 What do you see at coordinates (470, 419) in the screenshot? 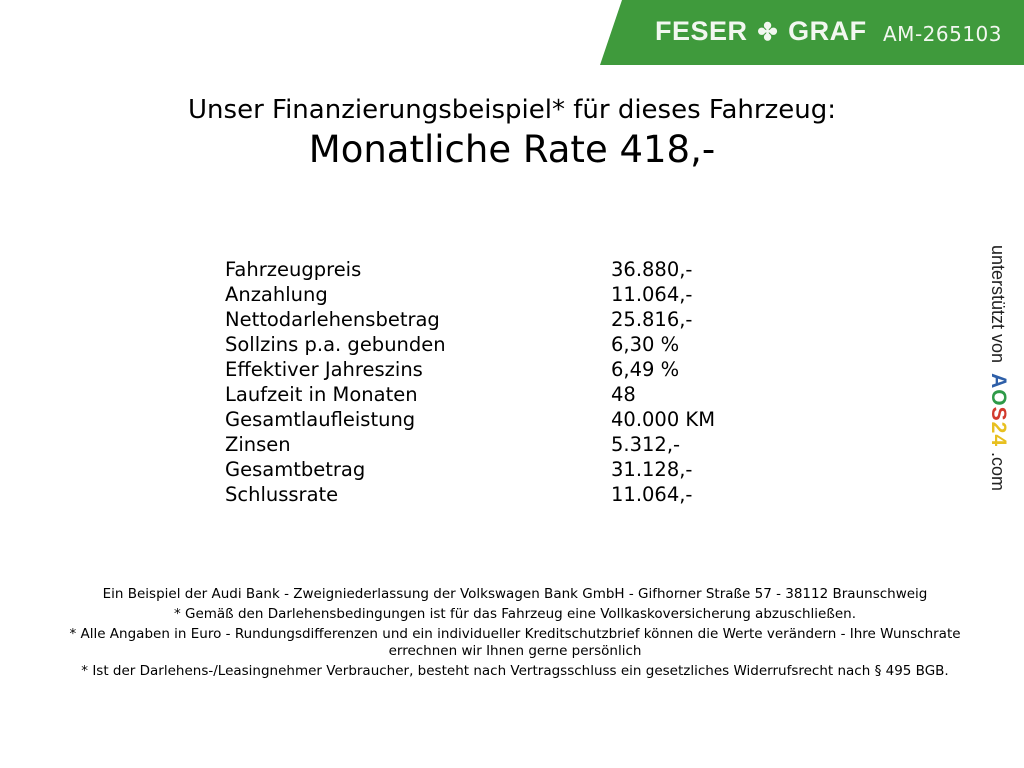
I see `detail-row: Gesamtlaufleistung 40.000 KM` at bounding box center [470, 419].